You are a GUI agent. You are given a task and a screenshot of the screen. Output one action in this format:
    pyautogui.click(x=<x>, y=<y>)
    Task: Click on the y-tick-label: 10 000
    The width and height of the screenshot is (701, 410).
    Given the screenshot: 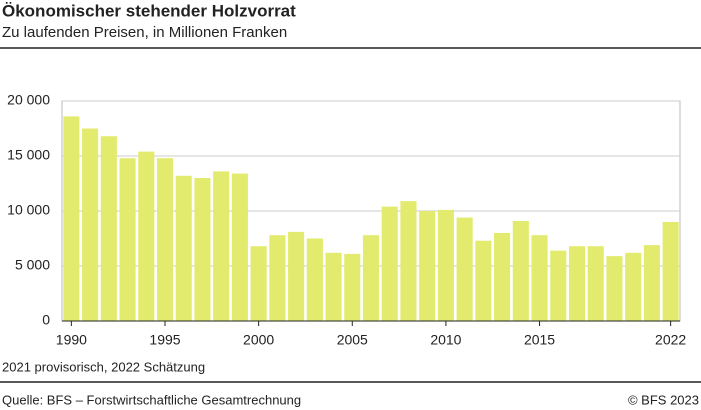 What is the action you would take?
    pyautogui.click(x=28, y=210)
    